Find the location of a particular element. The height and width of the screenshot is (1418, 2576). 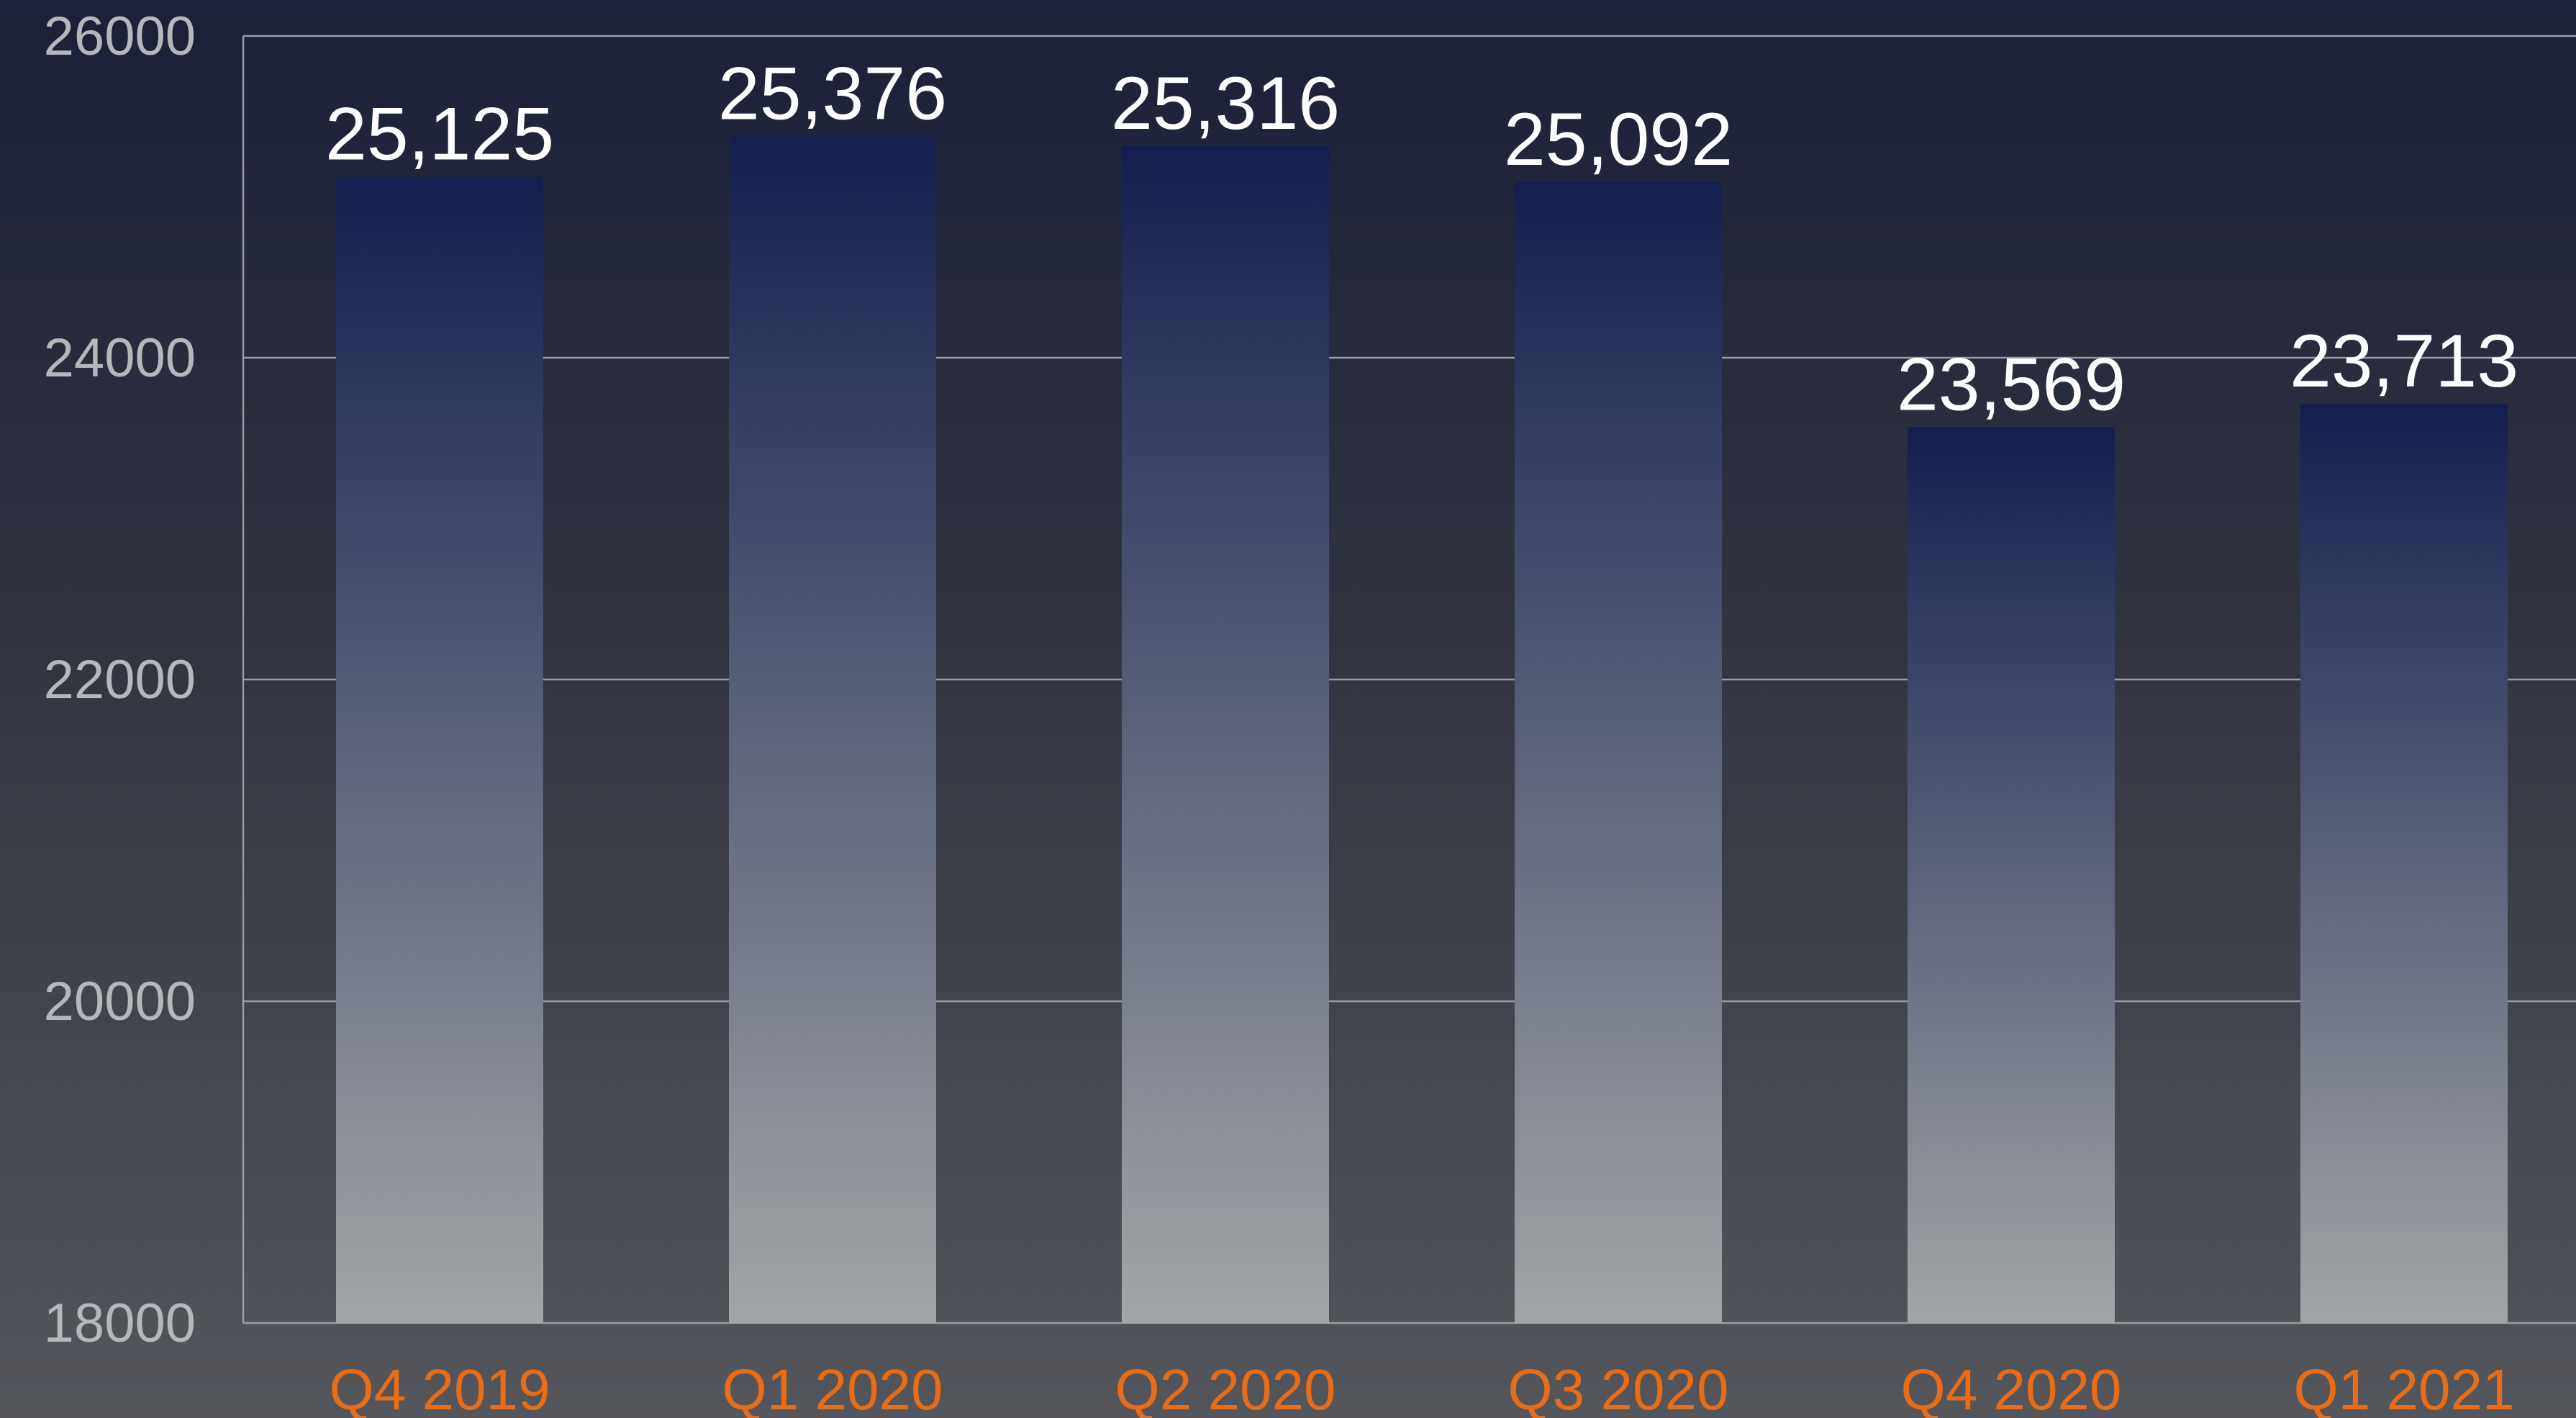

y-tick-label: 18000 is located at coordinates (120, 1323).